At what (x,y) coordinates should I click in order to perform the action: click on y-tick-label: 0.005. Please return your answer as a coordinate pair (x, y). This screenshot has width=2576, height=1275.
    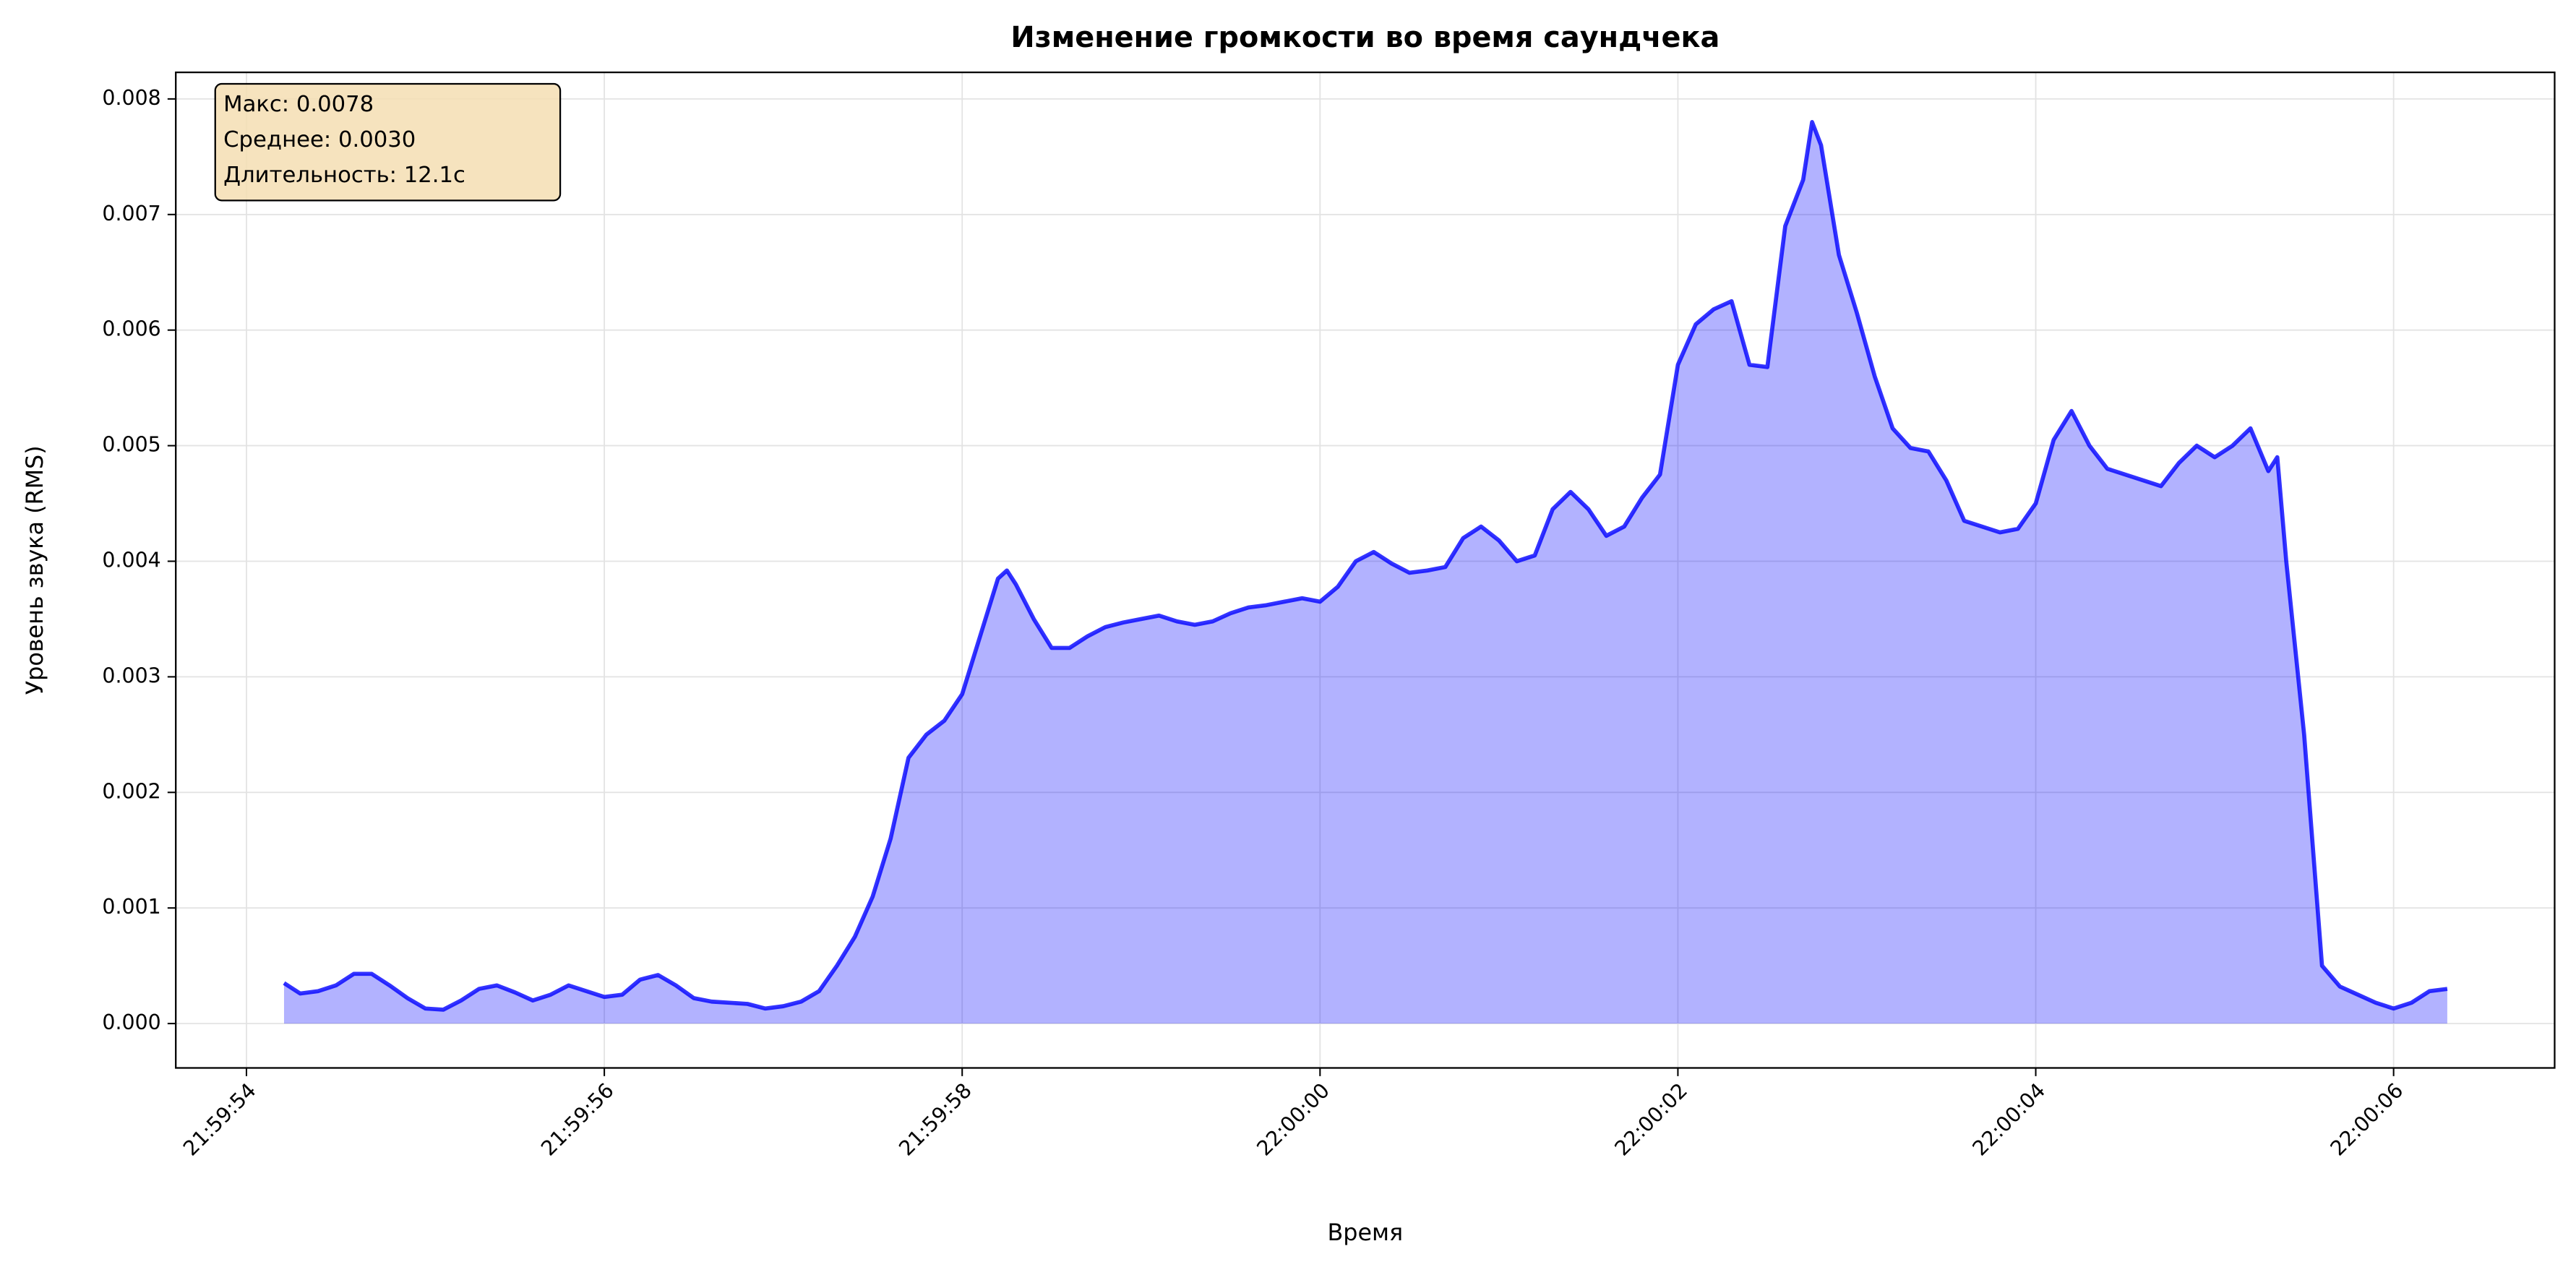
    Looking at the image, I should click on (131, 445).